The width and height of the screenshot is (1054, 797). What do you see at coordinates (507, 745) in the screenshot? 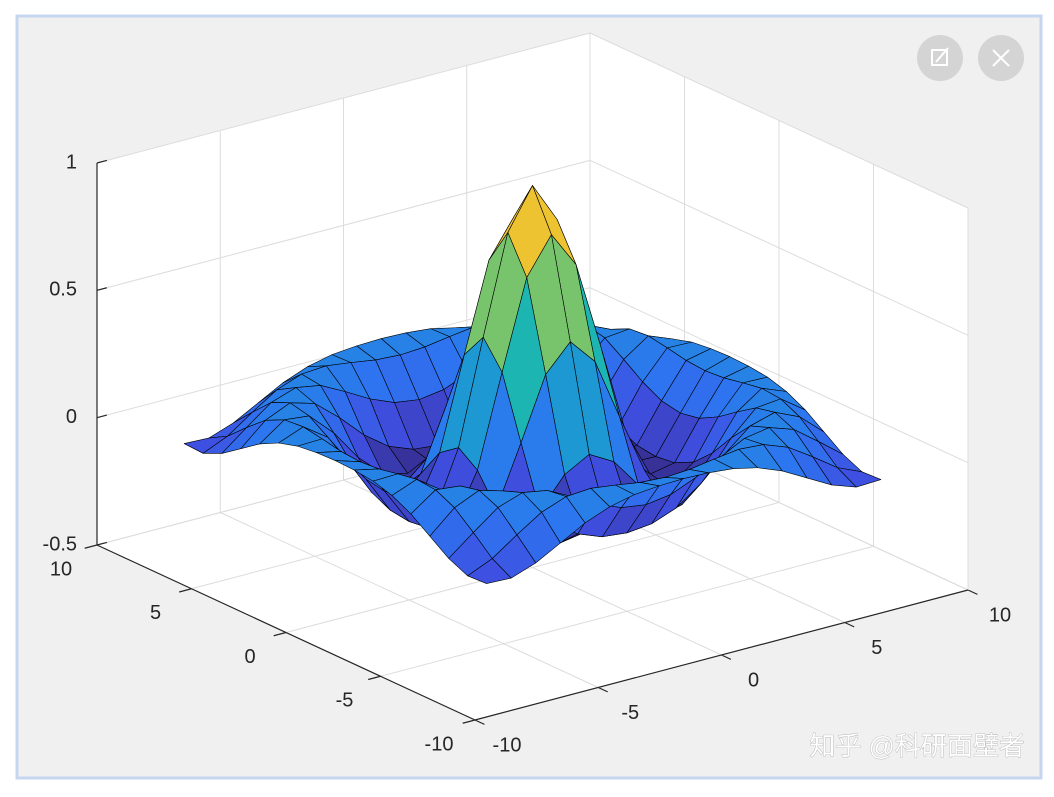
I see `x-tick-label: -10` at bounding box center [507, 745].